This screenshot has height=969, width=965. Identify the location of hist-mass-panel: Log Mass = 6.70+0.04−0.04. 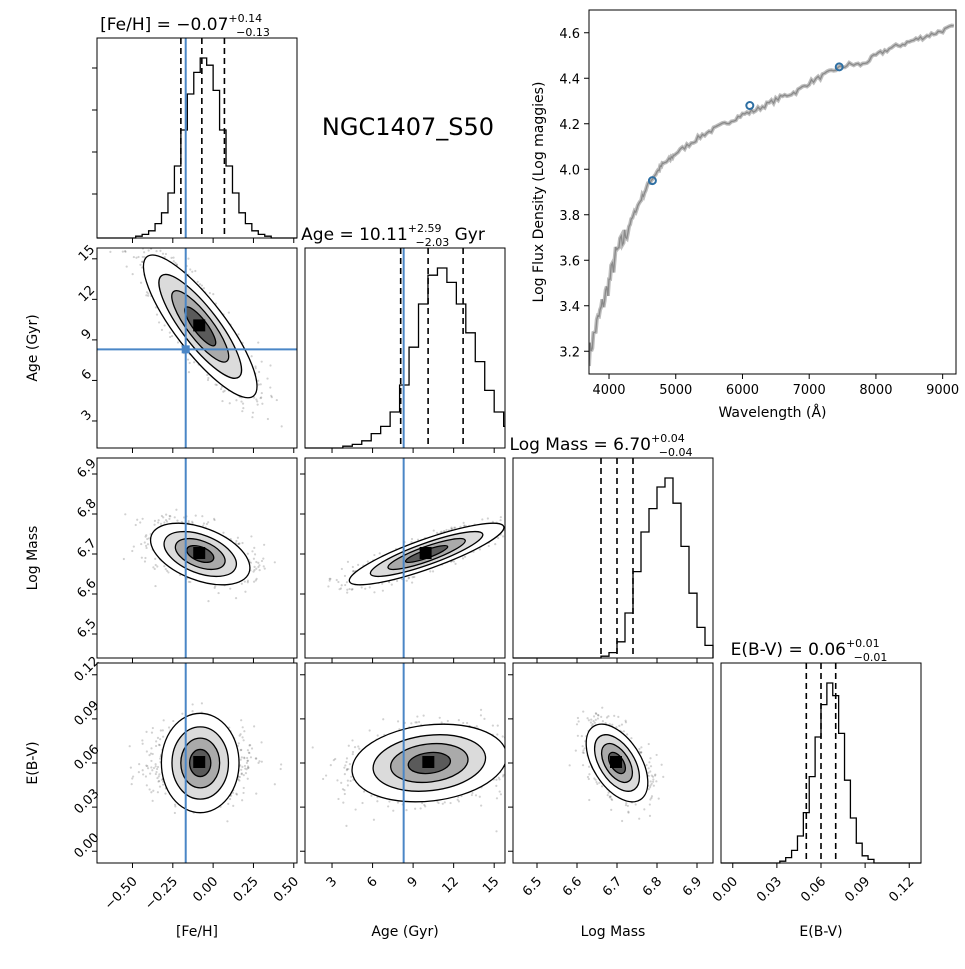
(611, 545).